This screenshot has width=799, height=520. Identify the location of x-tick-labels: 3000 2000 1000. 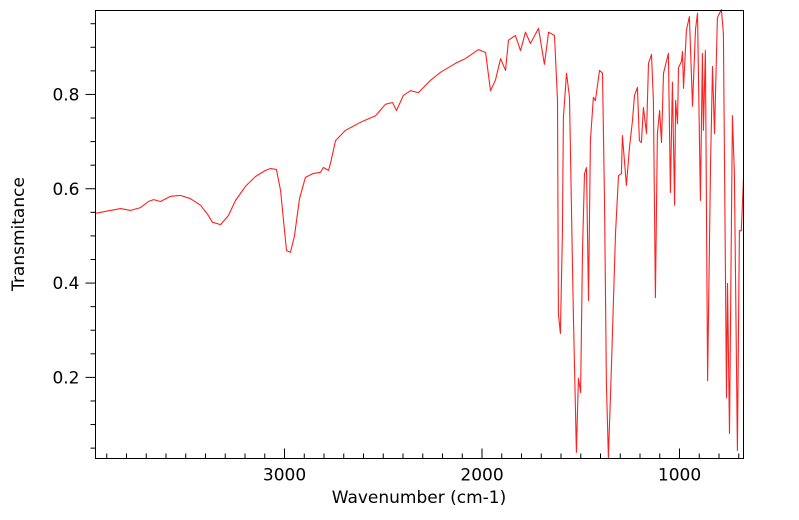
(482, 476).